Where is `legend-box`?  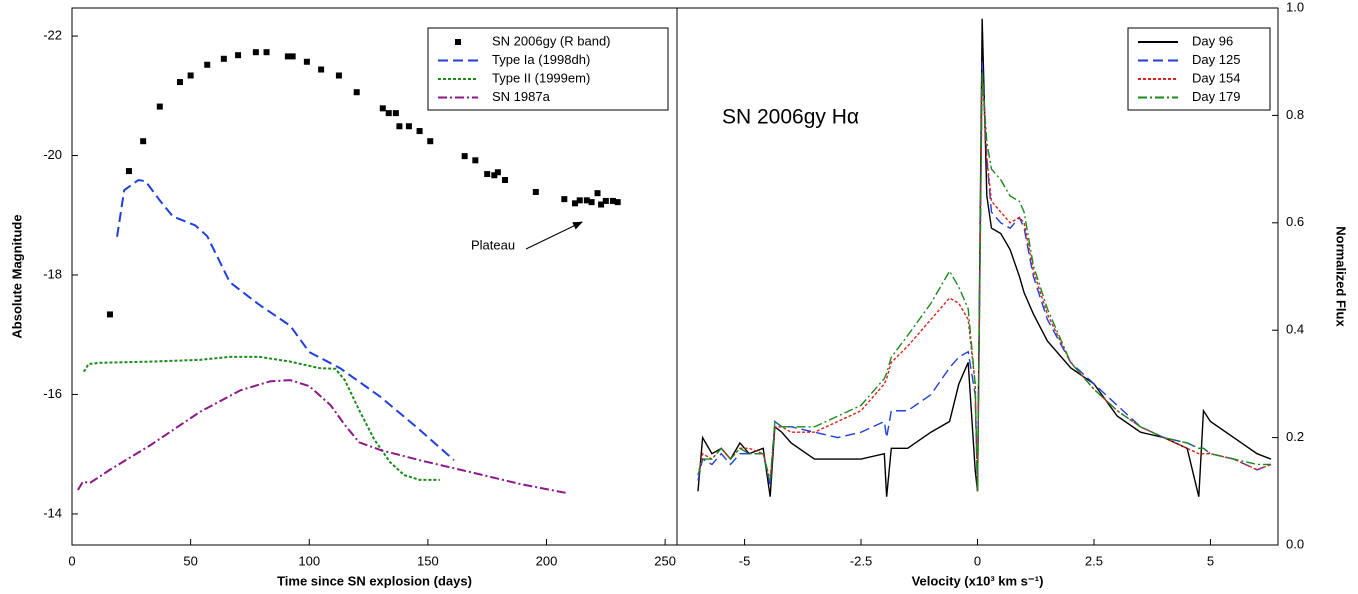 legend-box is located at coordinates (548, 69).